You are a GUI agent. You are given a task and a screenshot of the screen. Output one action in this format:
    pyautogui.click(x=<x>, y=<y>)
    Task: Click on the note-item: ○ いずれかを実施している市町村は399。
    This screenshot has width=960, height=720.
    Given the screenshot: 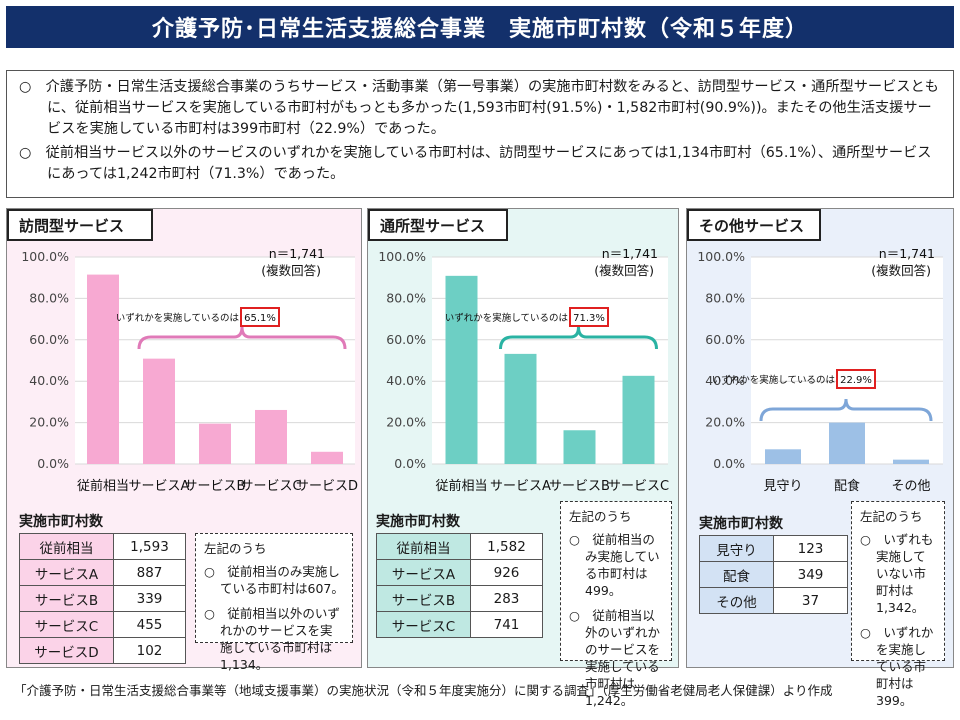 What is the action you would take?
    pyautogui.click(x=897, y=666)
    